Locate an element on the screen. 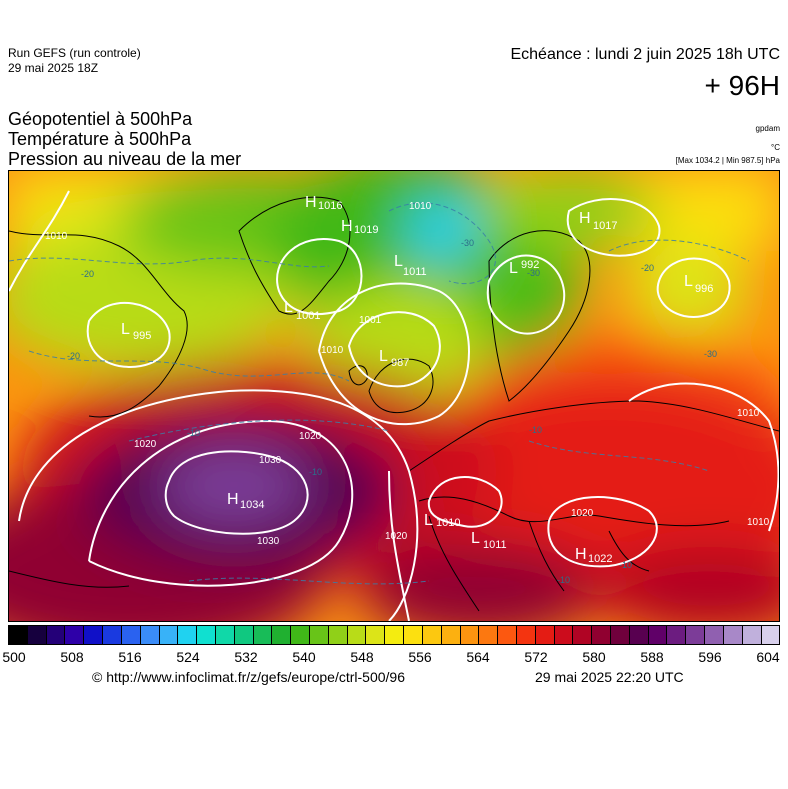 This screenshot has width=788, height=789. generated-time: 29 mai 2025 22:20 UTC is located at coordinates (609, 677).